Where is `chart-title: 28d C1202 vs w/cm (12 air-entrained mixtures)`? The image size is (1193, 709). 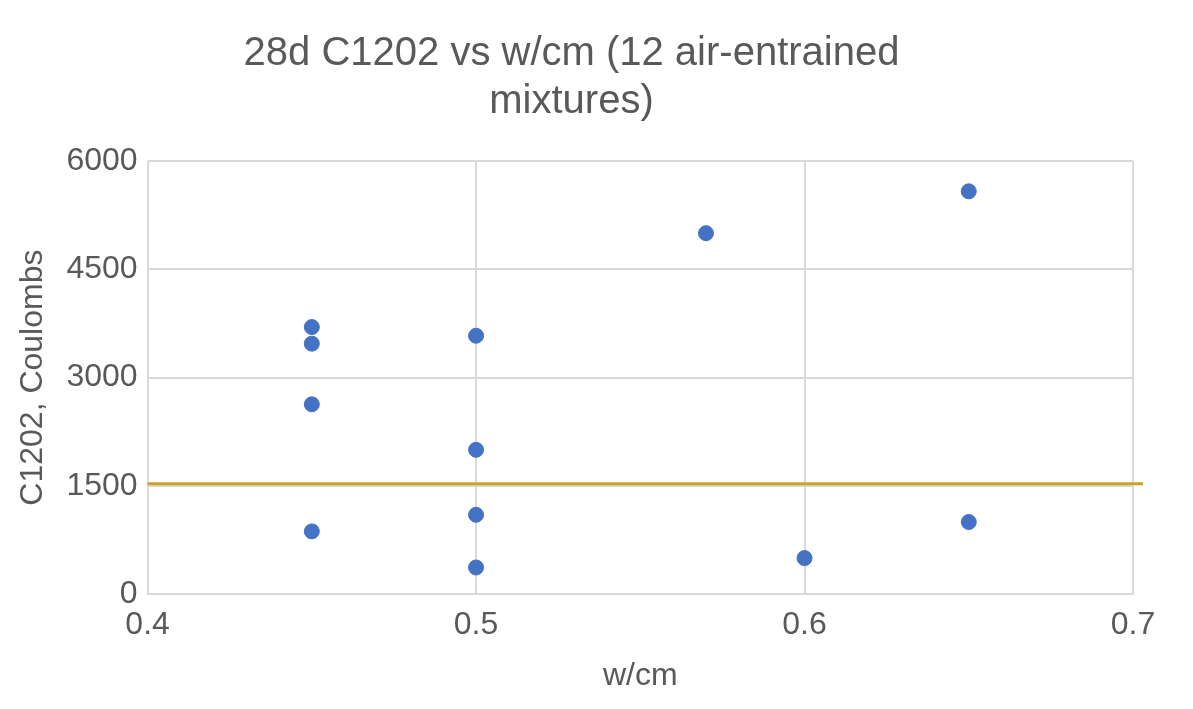 chart-title: 28d C1202 vs w/cm (12 air-entrained mixtures) is located at coordinates (571, 75).